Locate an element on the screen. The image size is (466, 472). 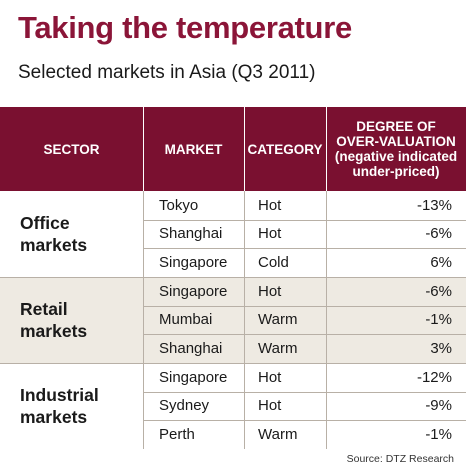
market-cell: Sydney is located at coordinates (184, 406).